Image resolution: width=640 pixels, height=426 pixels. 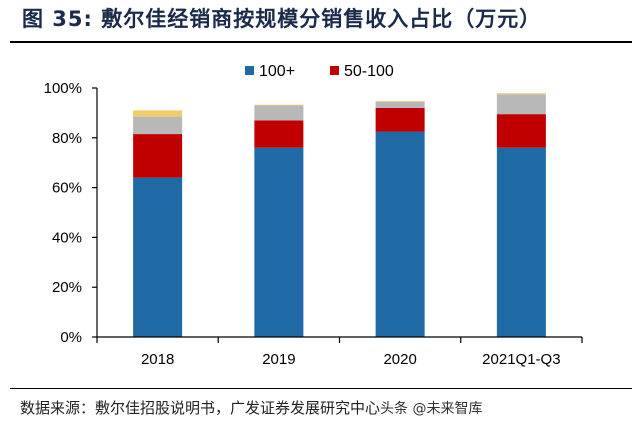 What do you see at coordinates (158, 156) in the screenshot?
I see `bar-50-100-2018` at bounding box center [158, 156].